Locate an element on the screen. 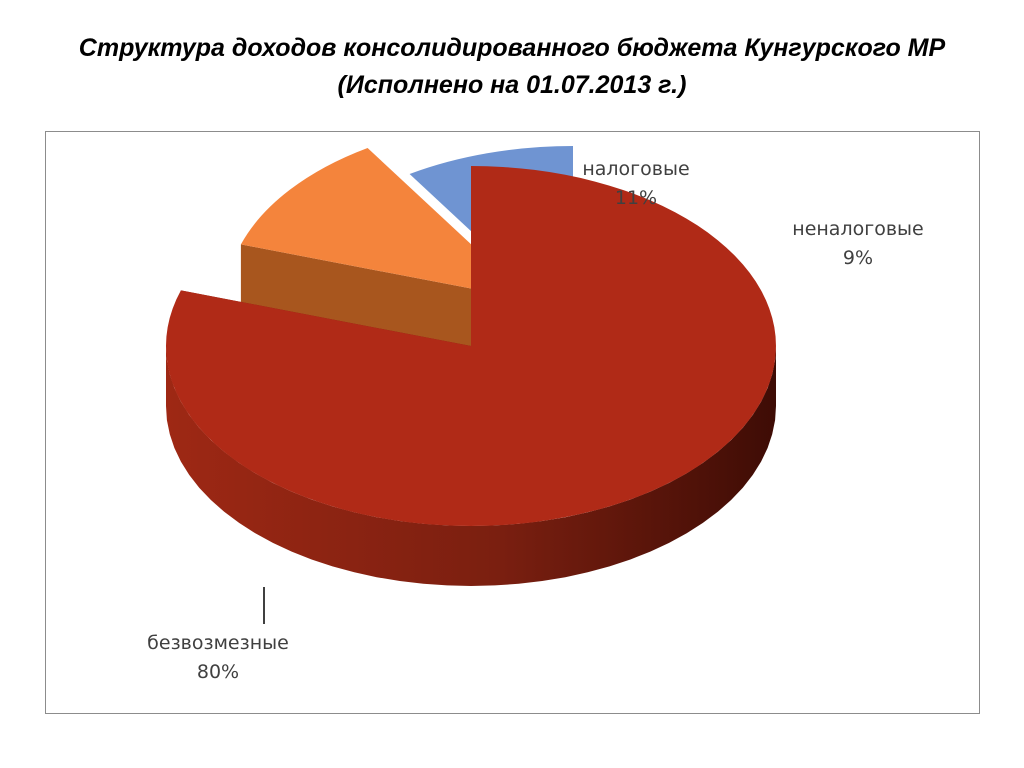 The width and height of the screenshot is (1024, 768). data-label-percent-1: 11% is located at coordinates (636, 198).